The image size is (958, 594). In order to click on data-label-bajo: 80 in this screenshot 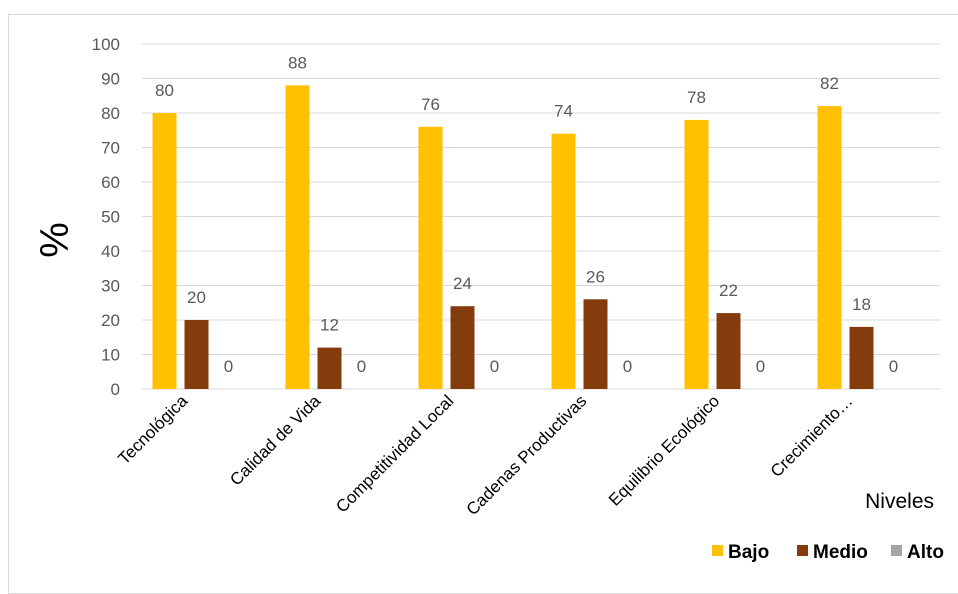, I will do `click(164, 90)`.